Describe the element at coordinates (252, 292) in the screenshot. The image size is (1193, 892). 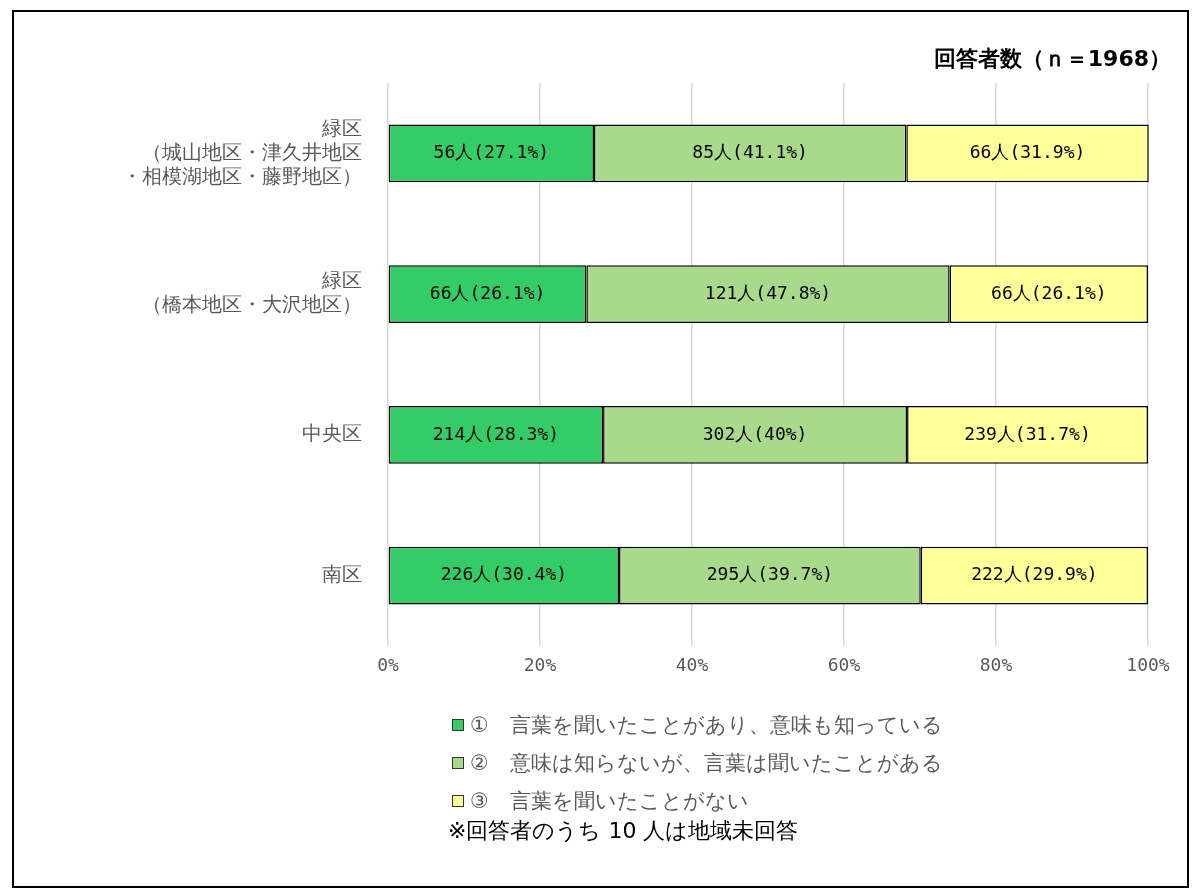
I see `y-tick-label: 緑区（橋本地区・大沢地区）` at that location.